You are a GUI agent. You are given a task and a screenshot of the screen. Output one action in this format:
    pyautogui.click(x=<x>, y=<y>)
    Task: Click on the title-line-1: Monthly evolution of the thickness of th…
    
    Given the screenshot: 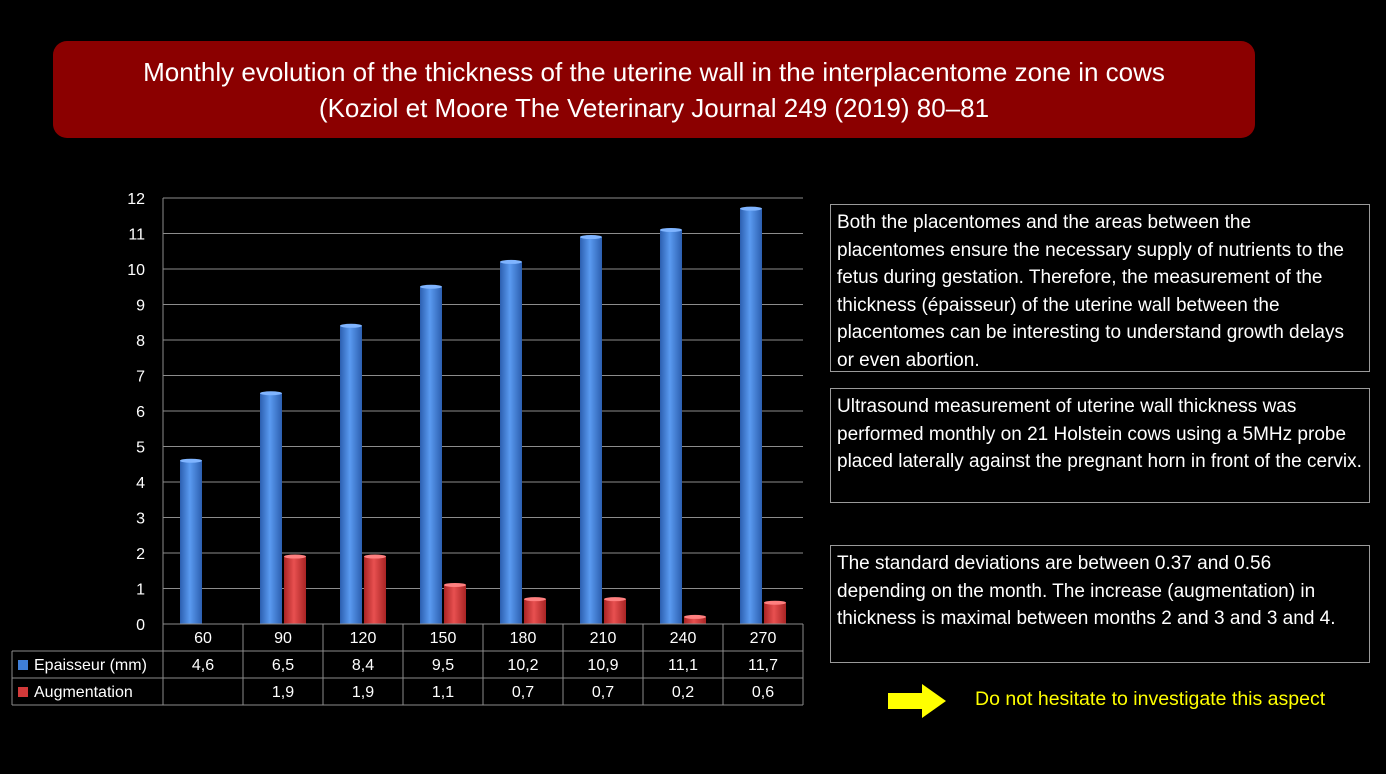 What is the action you would take?
    pyautogui.click(x=654, y=71)
    